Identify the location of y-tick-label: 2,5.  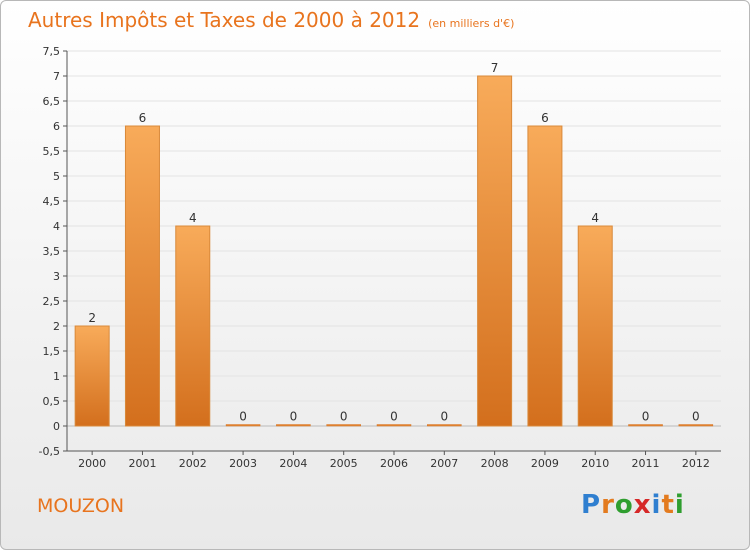
(52, 301).